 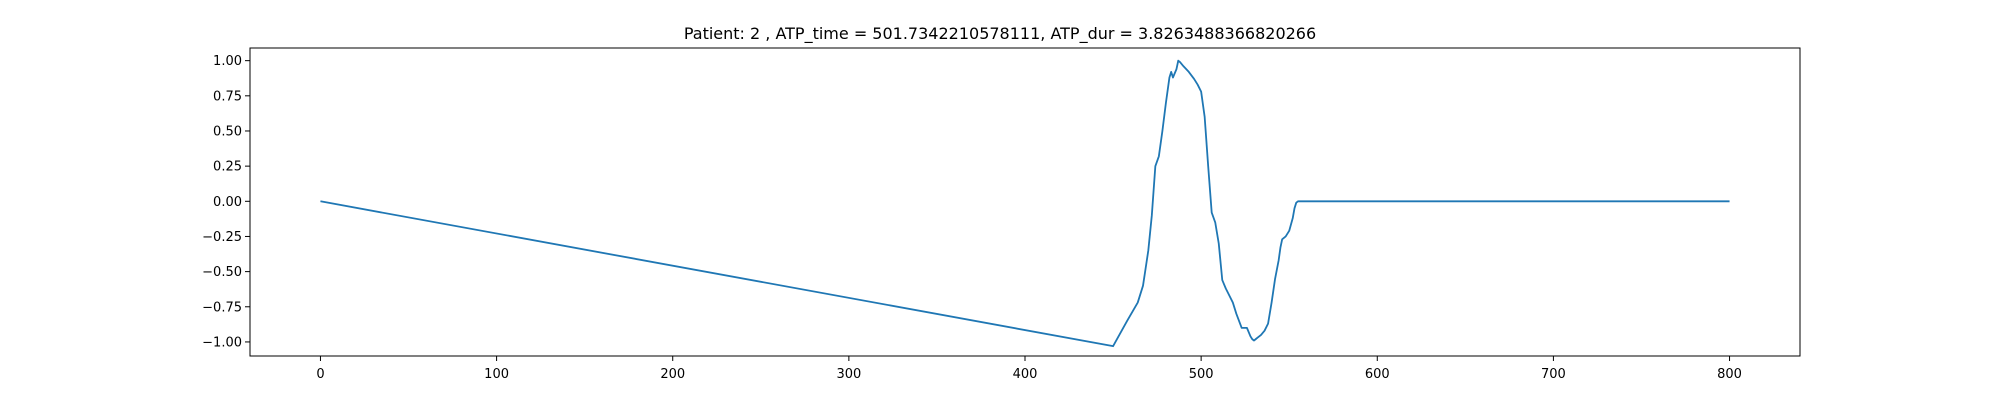 I want to click on y-tick-label: −0.25, so click(x=222, y=237).